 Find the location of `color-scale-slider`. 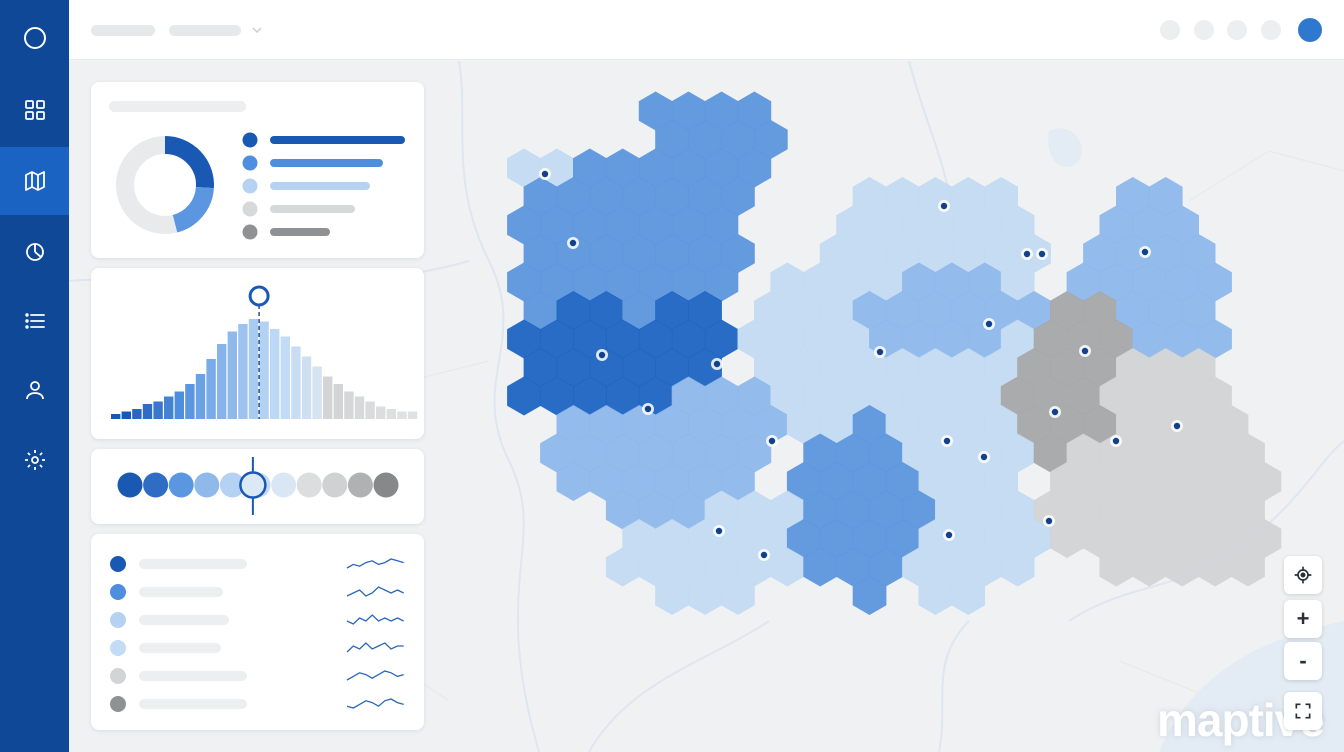

color-scale-slider is located at coordinates (257, 486).